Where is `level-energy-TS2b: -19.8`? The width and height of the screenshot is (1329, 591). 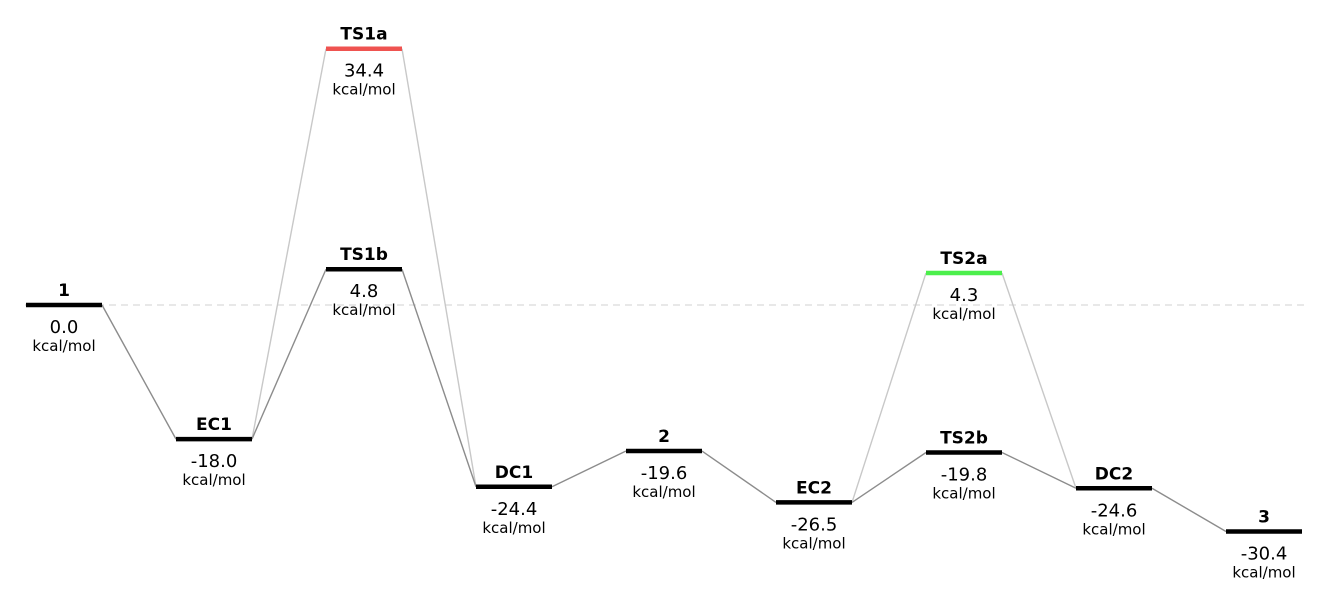 level-energy-TS2b: -19.8 is located at coordinates (964, 475).